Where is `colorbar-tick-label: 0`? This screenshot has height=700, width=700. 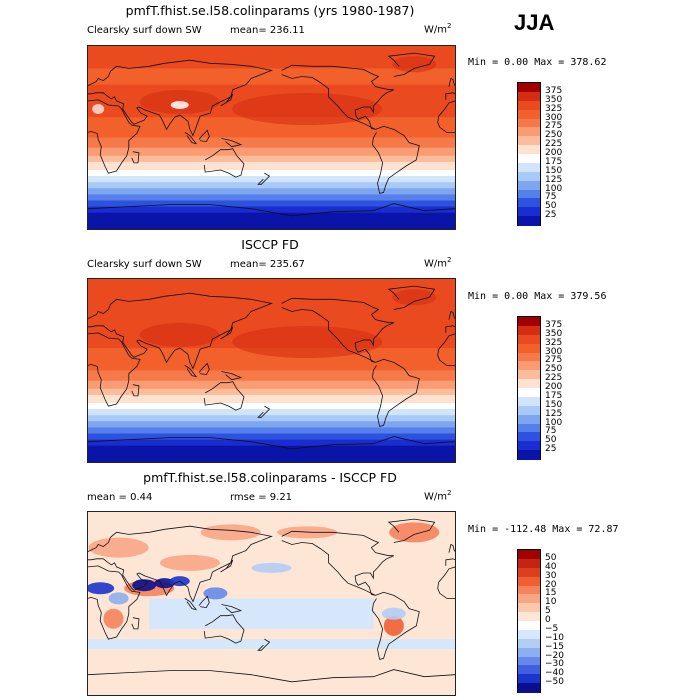 colorbar-tick-label: 0 is located at coordinates (548, 620).